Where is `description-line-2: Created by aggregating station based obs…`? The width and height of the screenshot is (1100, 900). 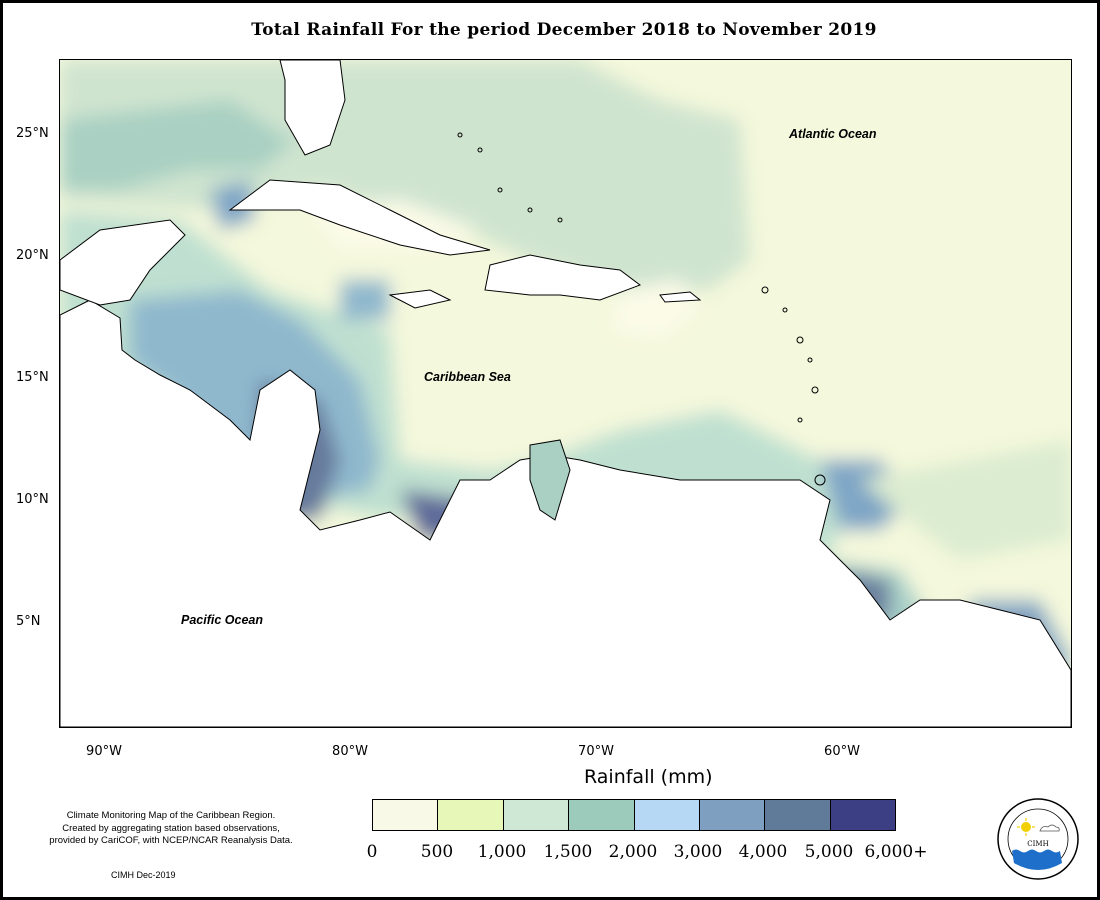
description-line-2: Created by aggregating station based obs… is located at coordinates (171, 828).